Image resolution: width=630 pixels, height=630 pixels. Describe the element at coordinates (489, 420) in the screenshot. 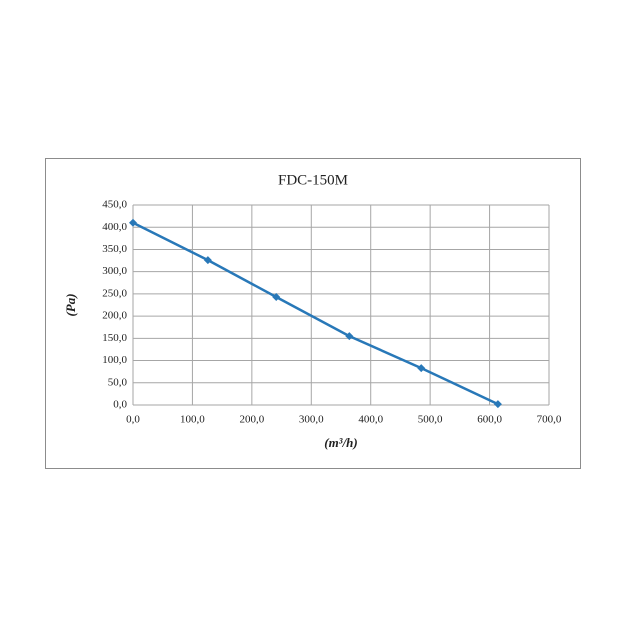

I see `x-tick-label: 600,0` at that location.